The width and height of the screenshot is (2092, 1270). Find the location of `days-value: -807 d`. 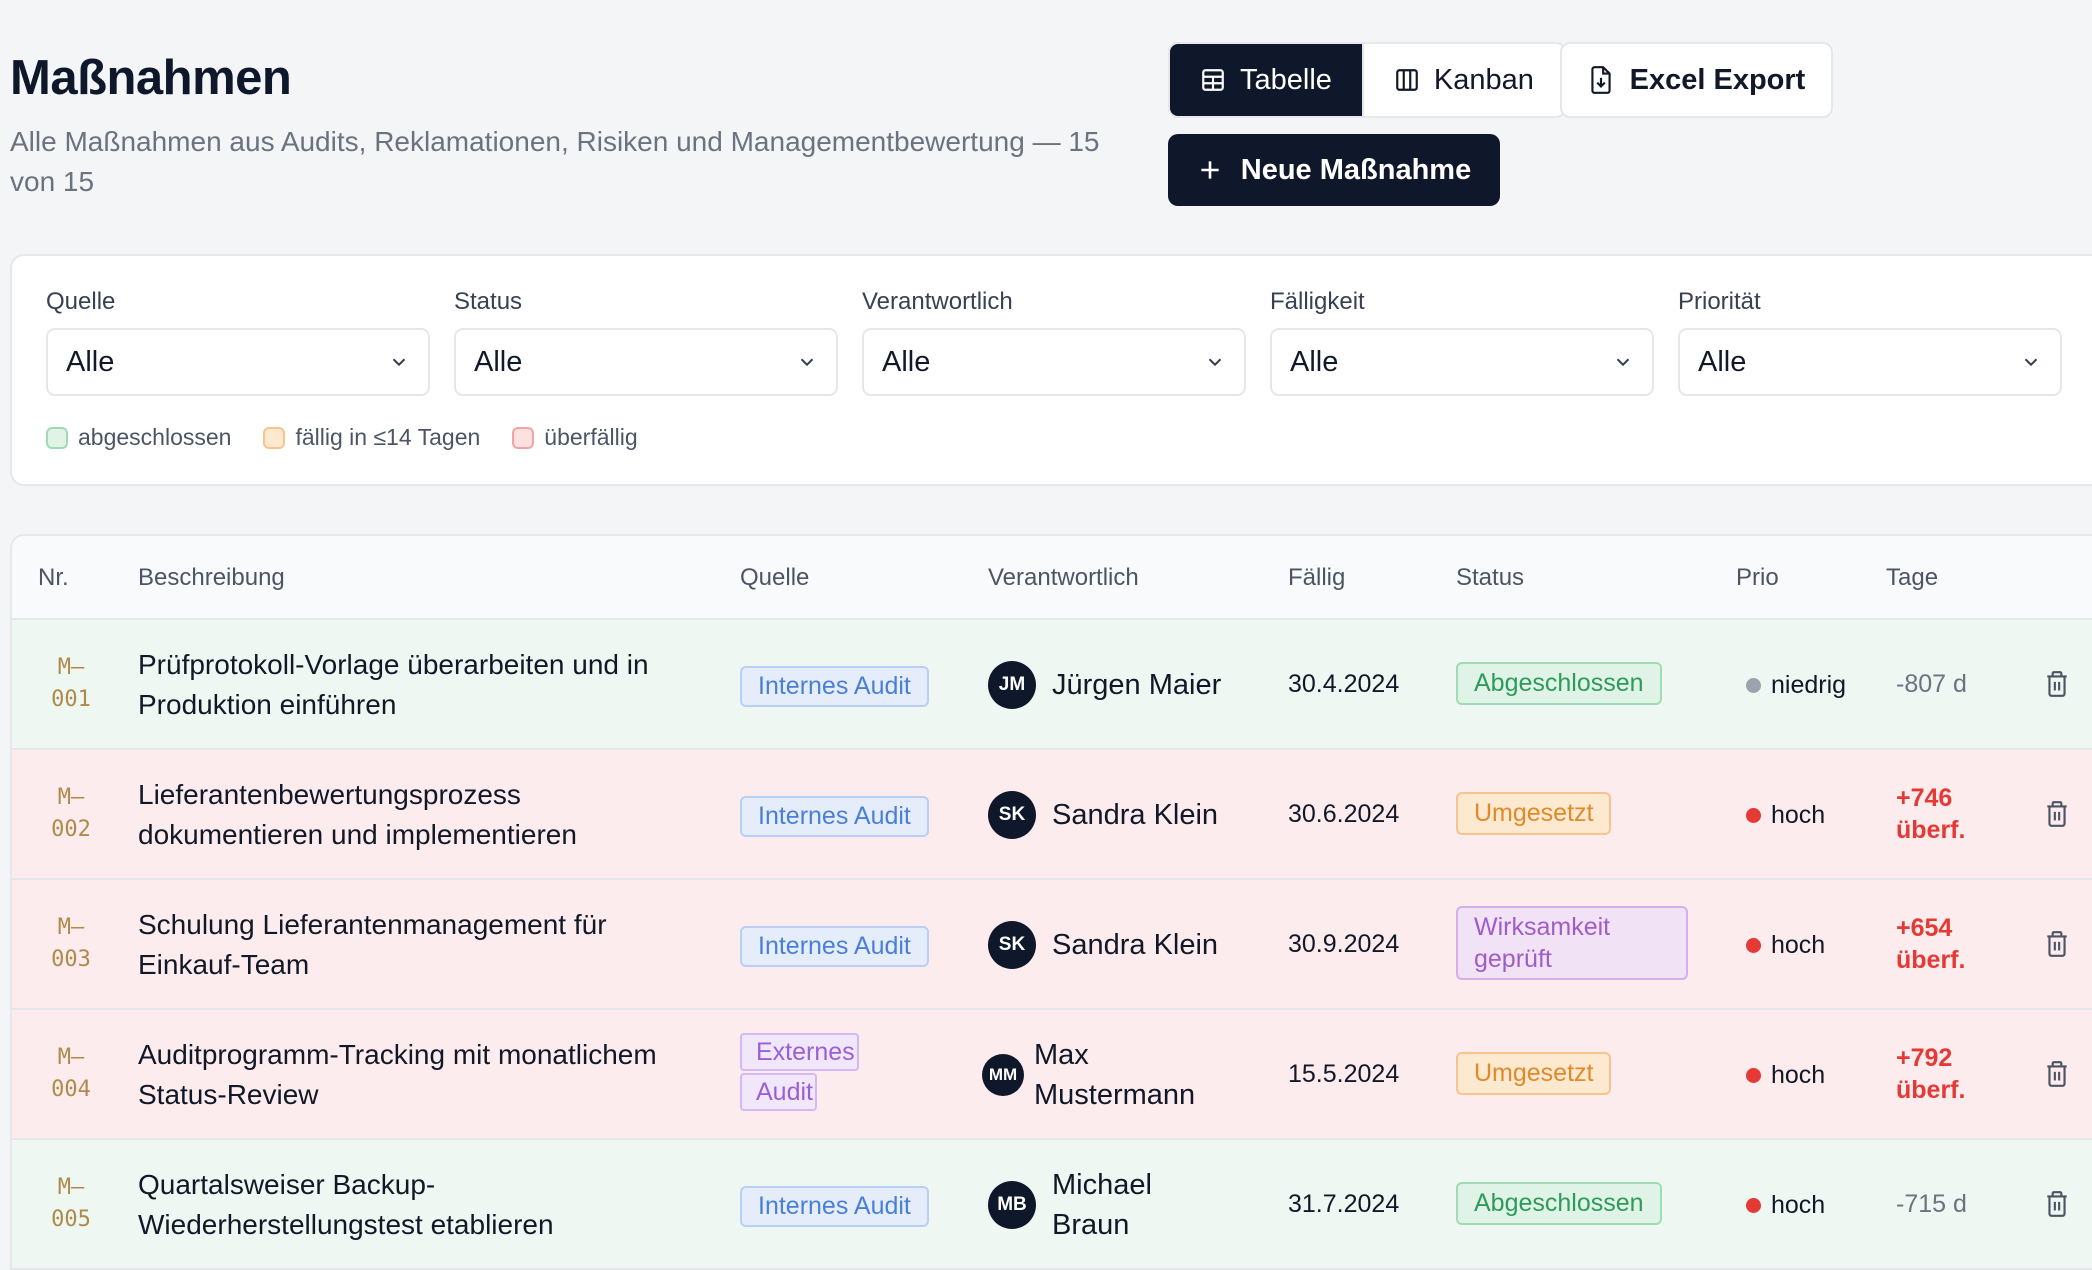

days-value: -807 d is located at coordinates (1931, 684).